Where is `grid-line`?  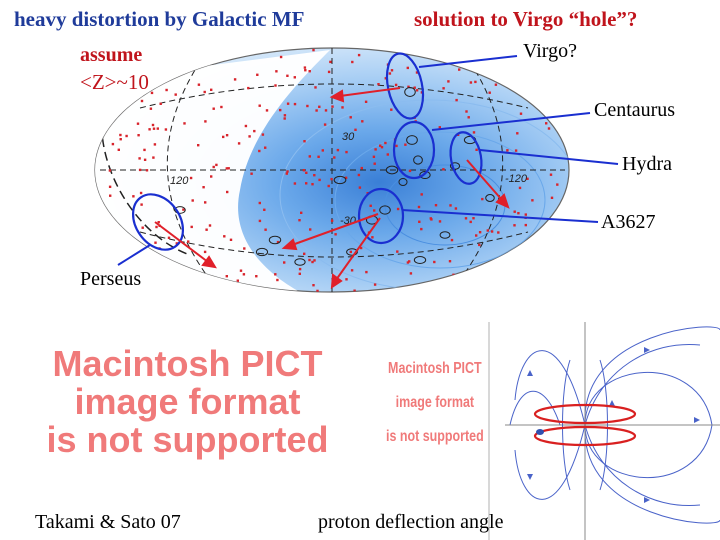
grid-line is located at coordinates (334, 244).